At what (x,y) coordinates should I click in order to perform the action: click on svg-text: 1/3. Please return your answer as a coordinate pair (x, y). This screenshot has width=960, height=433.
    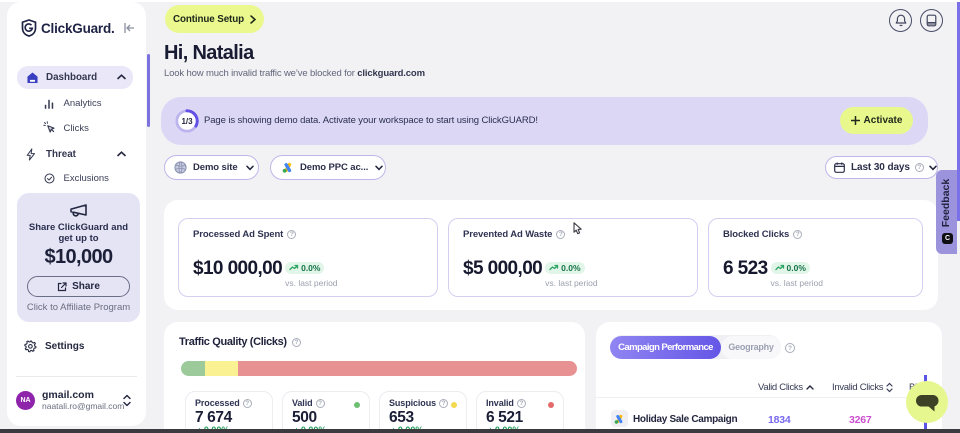
    Looking at the image, I should click on (187, 121).